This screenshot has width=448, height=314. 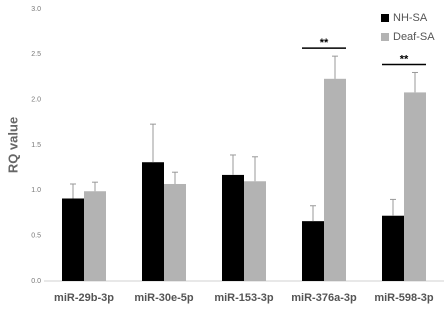 What do you see at coordinates (84, 298) in the screenshot?
I see `x-tick-label: miR-29b-3p` at bounding box center [84, 298].